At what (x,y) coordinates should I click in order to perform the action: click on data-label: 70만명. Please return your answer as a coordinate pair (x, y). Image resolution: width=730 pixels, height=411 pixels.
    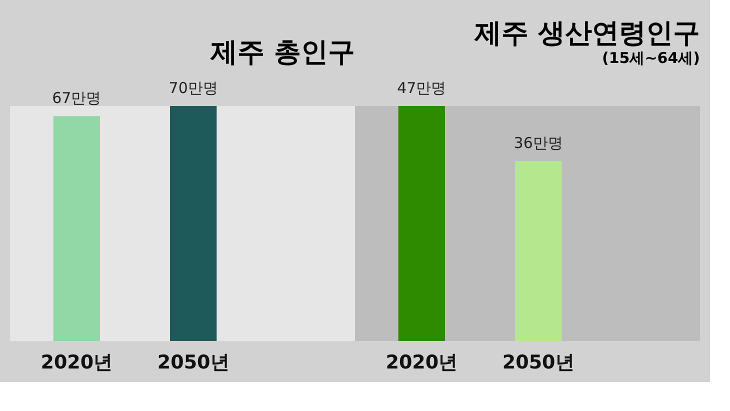
    Looking at the image, I should click on (193, 88).